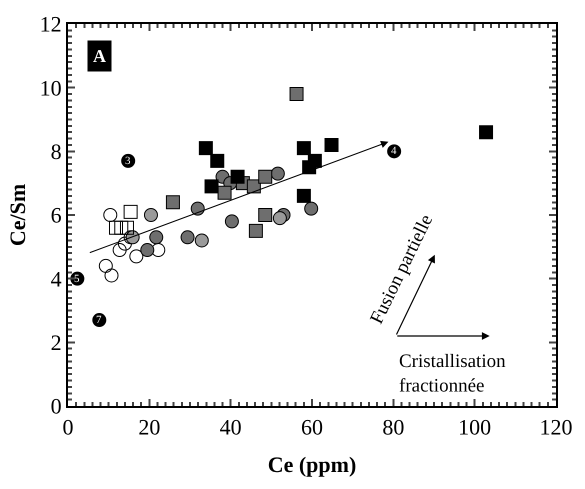 This screenshot has height=489, width=585. What do you see at coordinates (452, 374) in the screenshot?
I see `annotation: Cristallisation fractionnée` at bounding box center [452, 374].